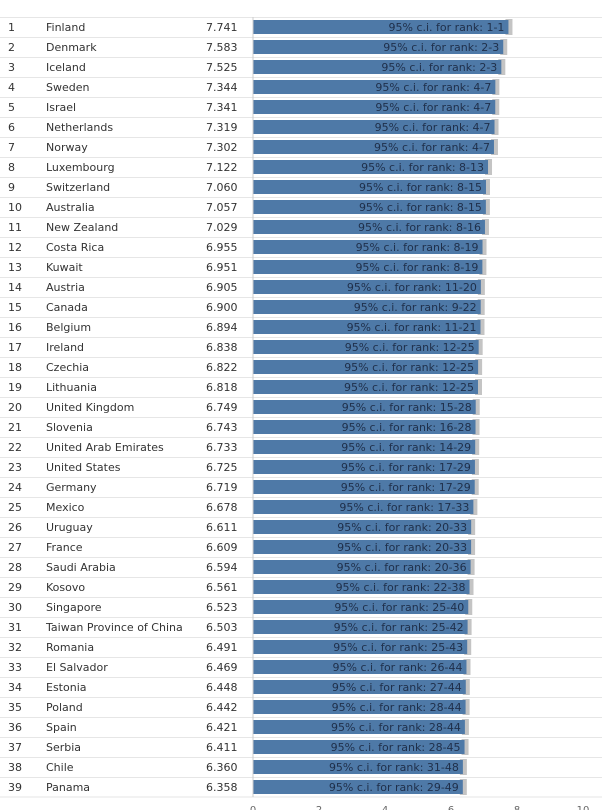 The width and height of the screenshot is (602, 810). I want to click on score-cell: 6.421, so click(222, 727).